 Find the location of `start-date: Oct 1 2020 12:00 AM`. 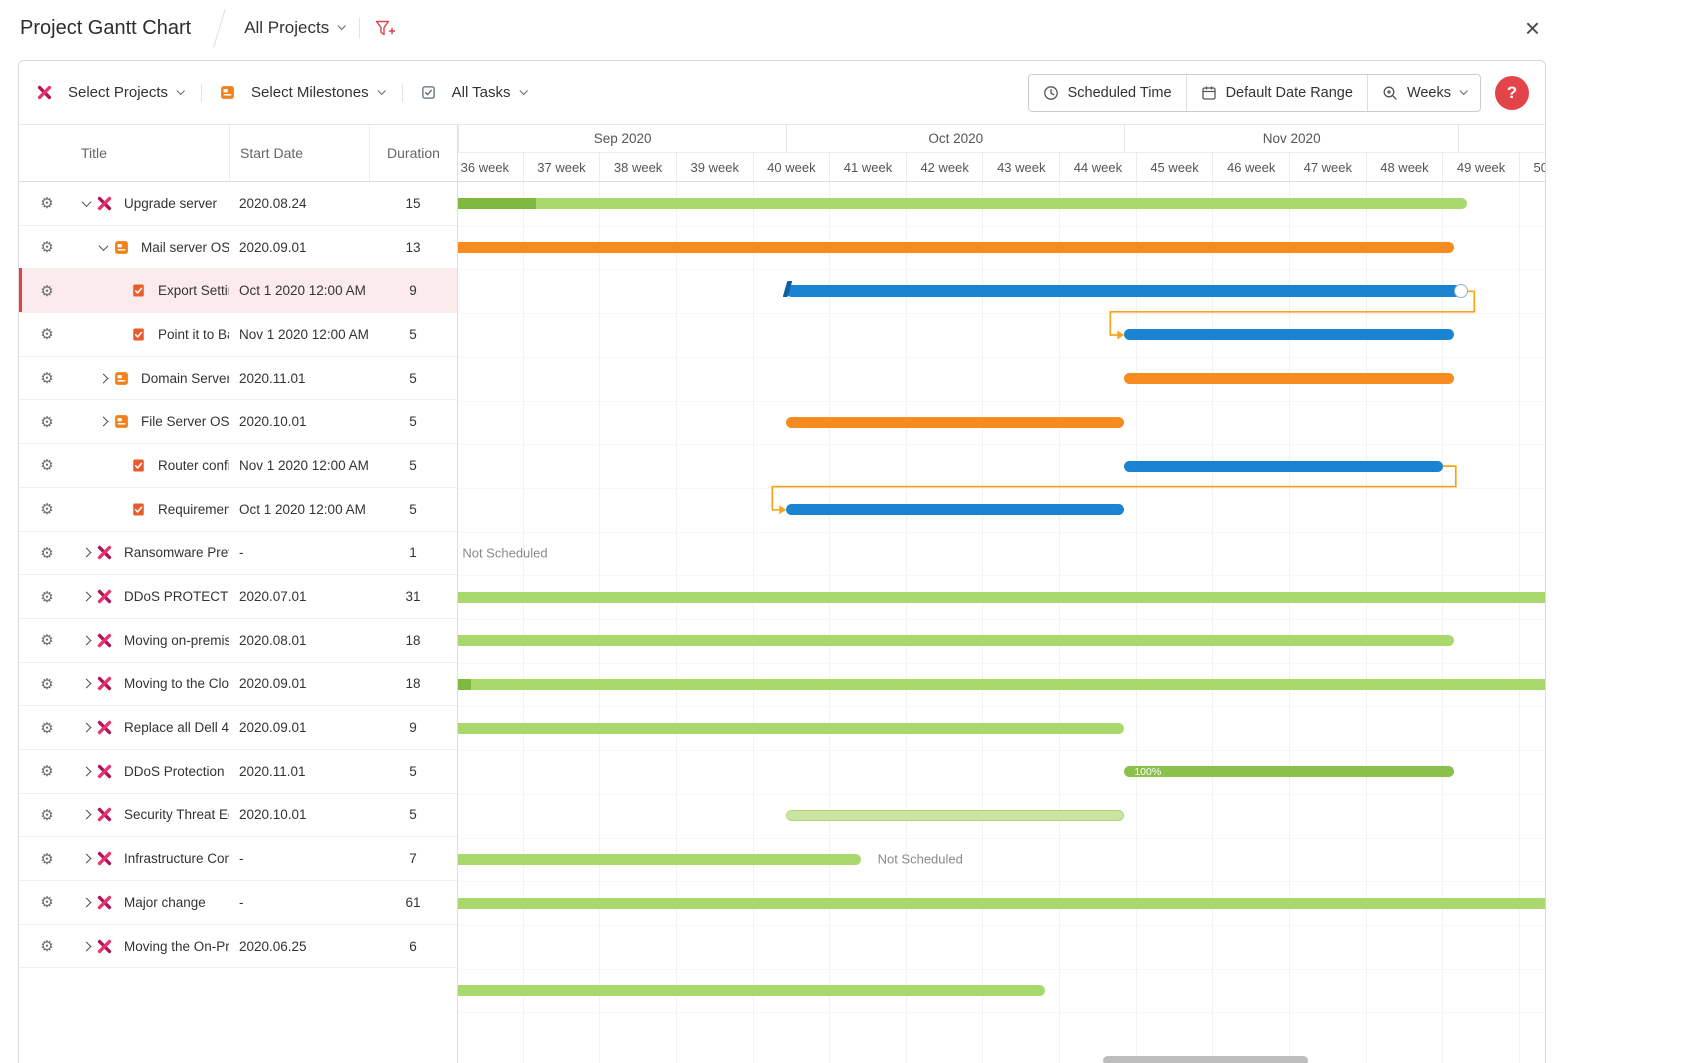

start-date: Oct 1 2020 12:00 AM is located at coordinates (302, 509).